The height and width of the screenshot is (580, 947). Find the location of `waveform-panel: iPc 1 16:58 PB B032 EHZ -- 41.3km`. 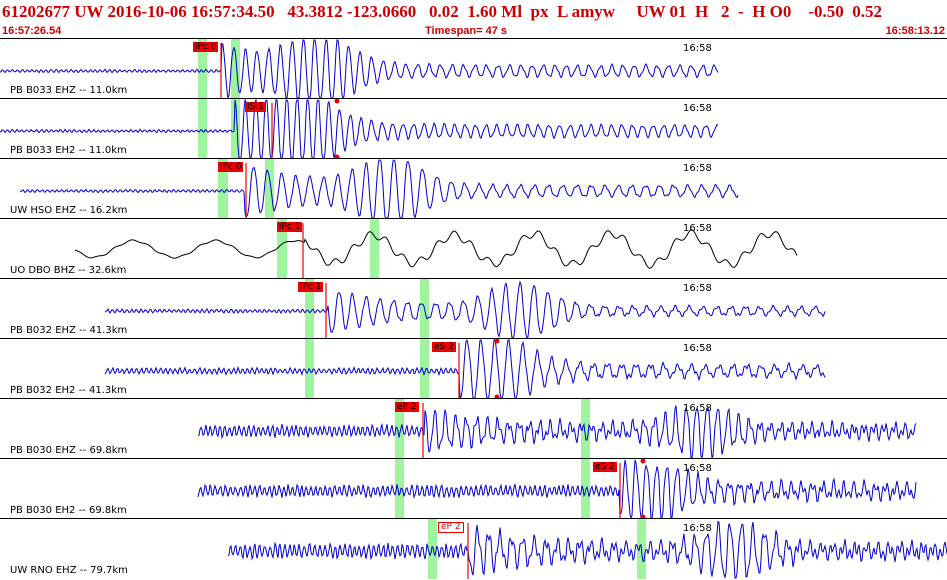

waveform-panel: iPc 1 16:58 PB B032 EHZ -- 41.3km is located at coordinates (473, 308).